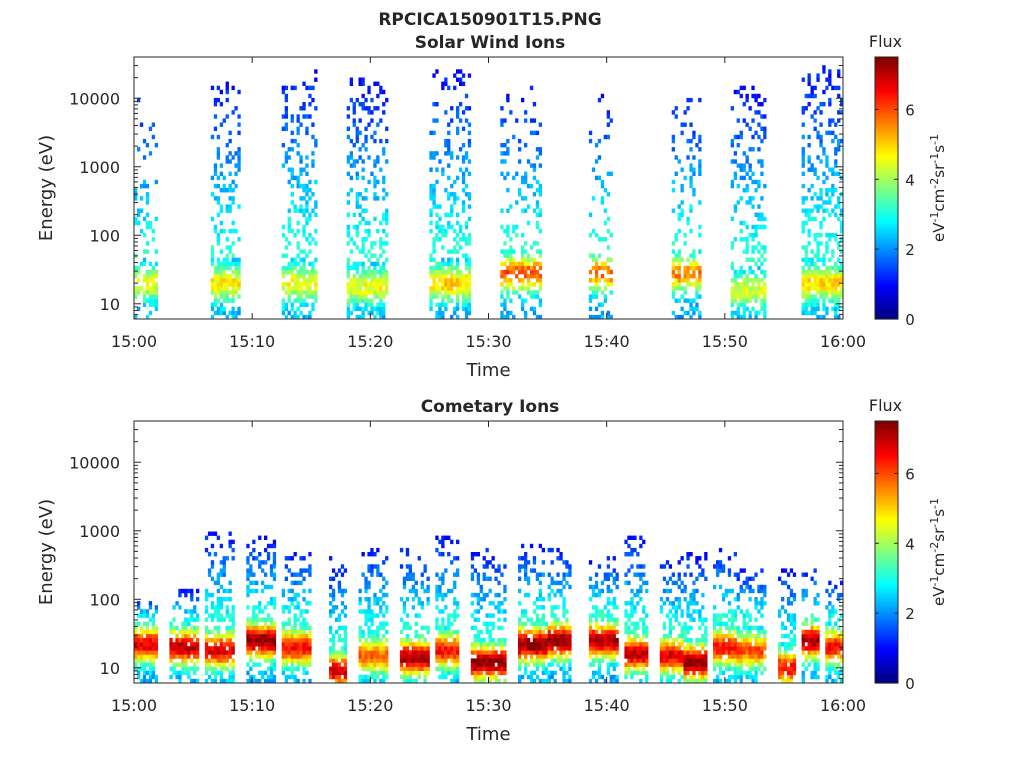  What do you see at coordinates (607, 341) in the screenshot?
I see `x-tick-label: 15:40` at bounding box center [607, 341].